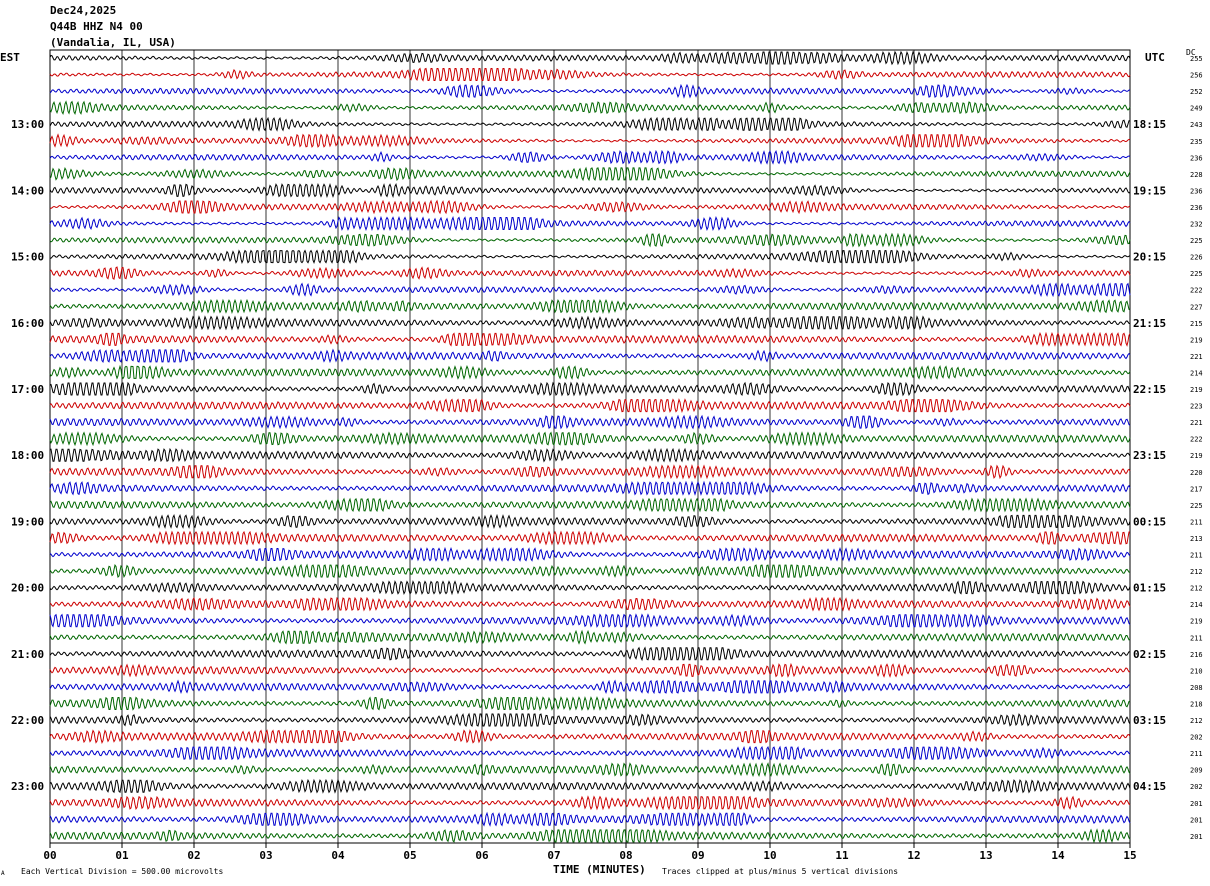 The width and height of the screenshot is (1210, 886). I want to click on x-tick-label: 09, so click(697, 855).